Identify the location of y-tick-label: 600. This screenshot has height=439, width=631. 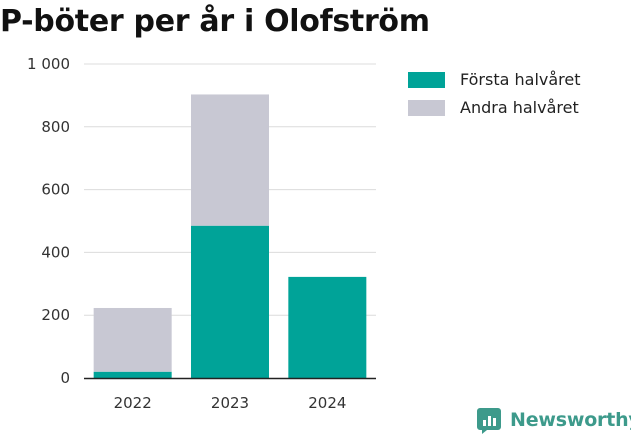
(55, 190).